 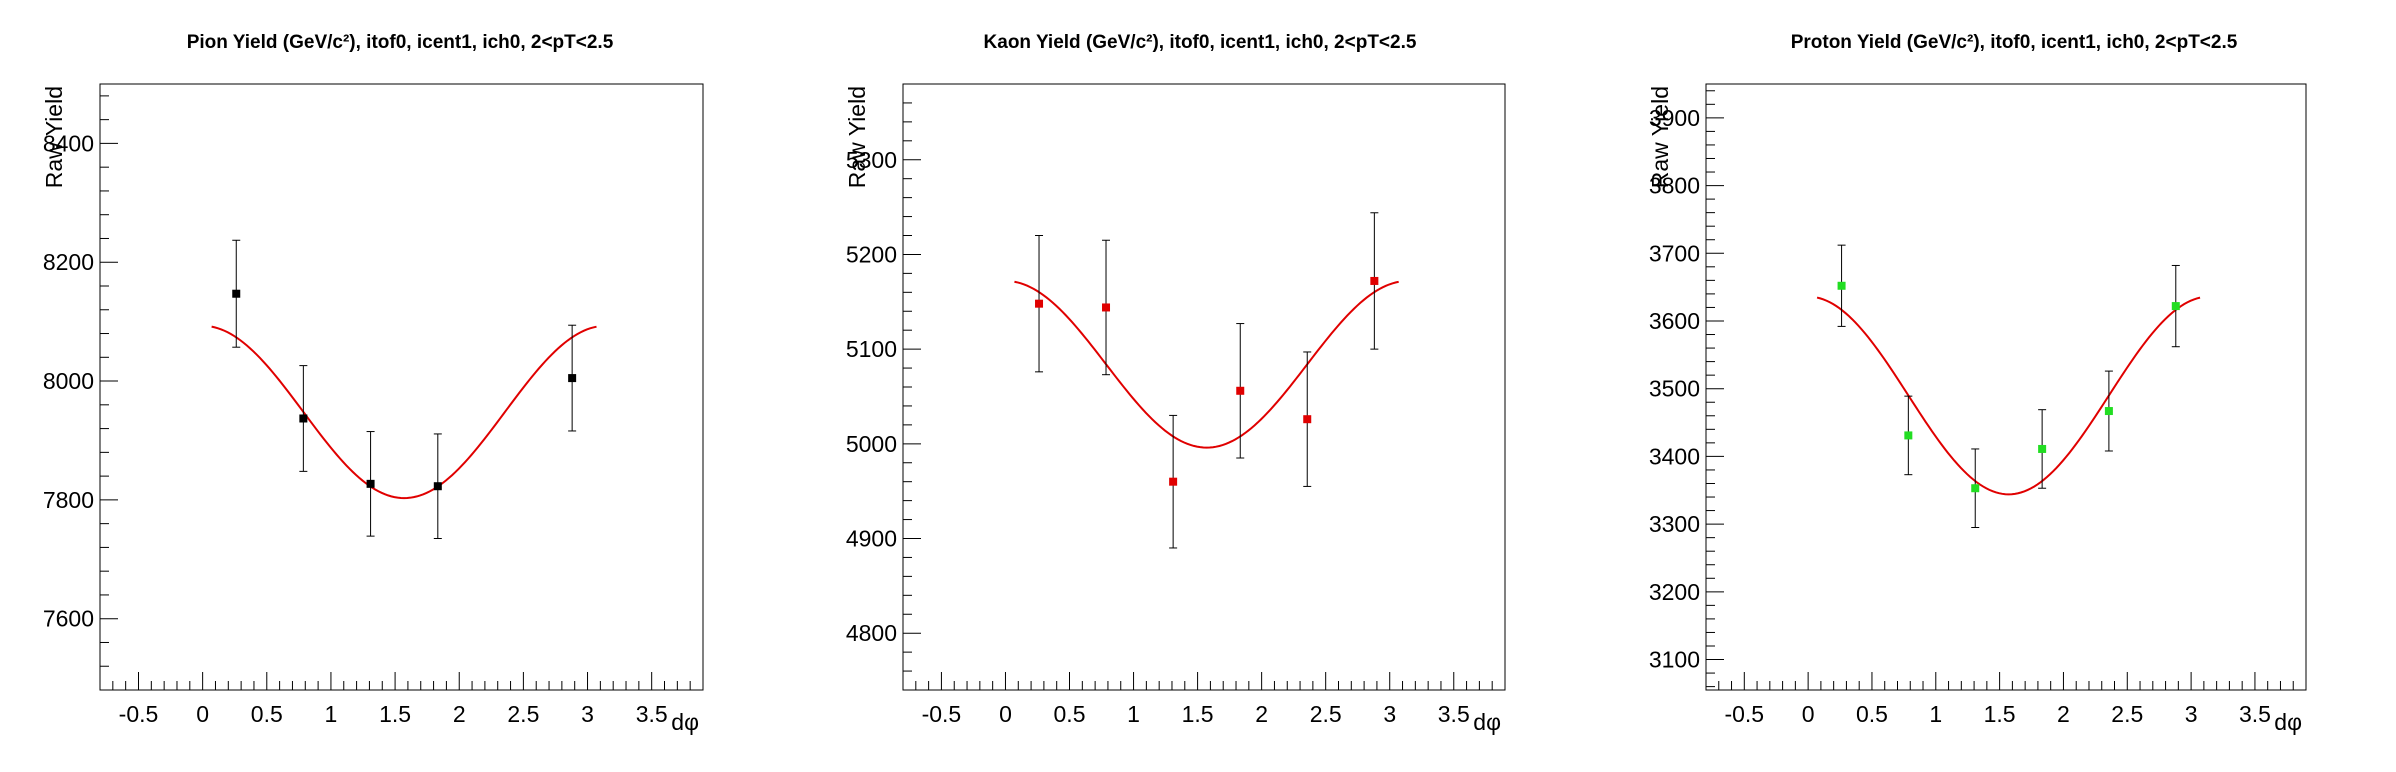 What do you see at coordinates (1674, 186) in the screenshot?
I see `y-tick-label: 3800` at bounding box center [1674, 186].